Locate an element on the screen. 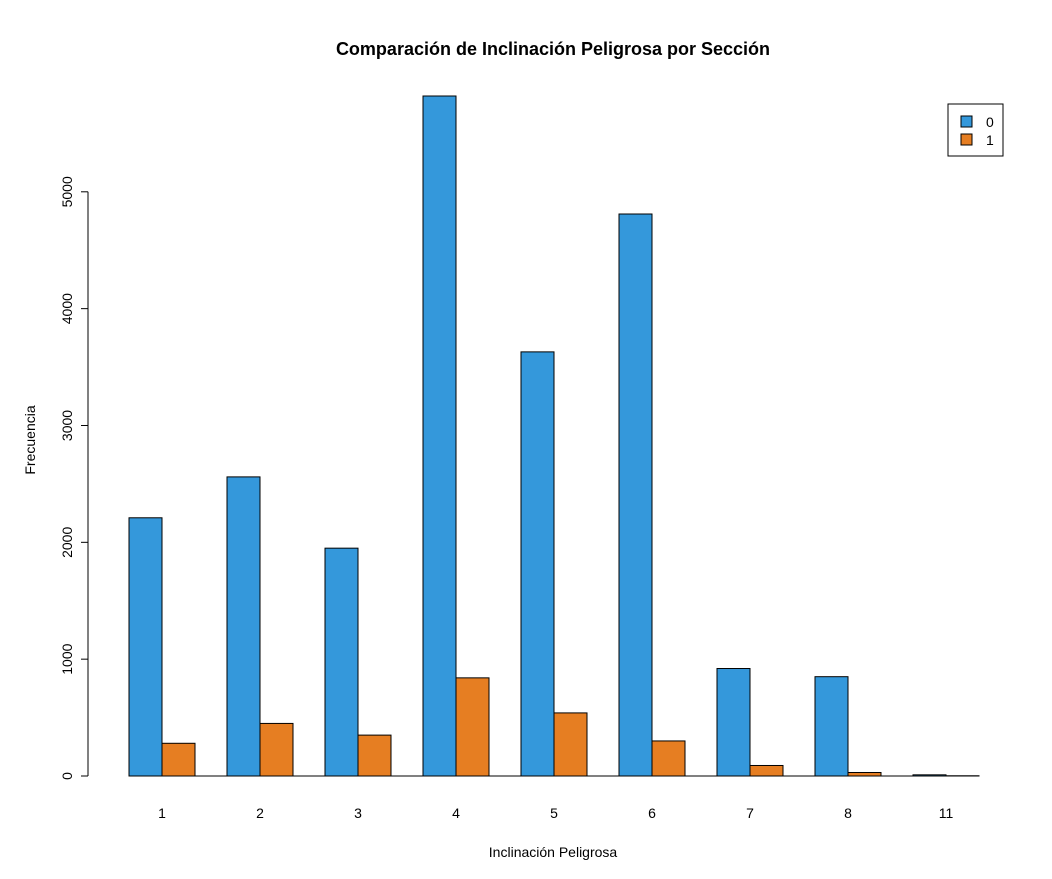 This screenshot has height=879, width=1052. y-tick-label: 3000 is located at coordinates (67, 425).